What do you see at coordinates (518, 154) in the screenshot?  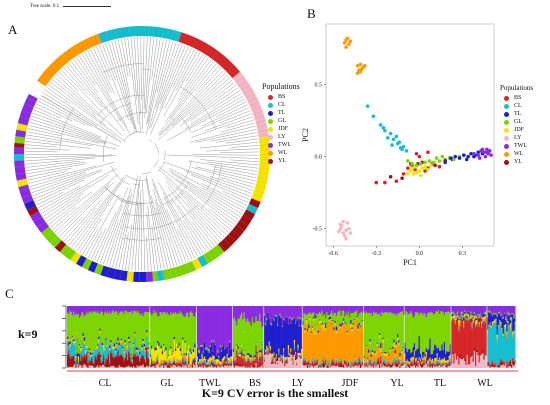 I see `legend-b-item-wl: WL` at bounding box center [518, 154].